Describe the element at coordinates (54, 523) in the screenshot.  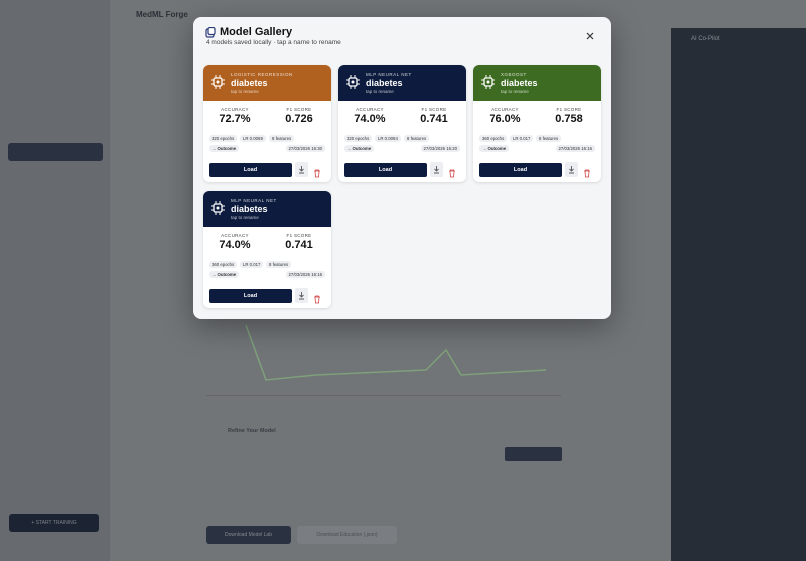
I see `train-button: + START TRAINING` at that location.